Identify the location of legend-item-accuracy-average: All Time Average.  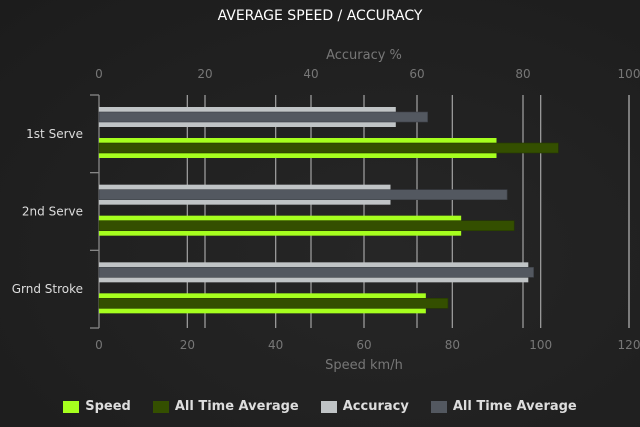
(503, 406).